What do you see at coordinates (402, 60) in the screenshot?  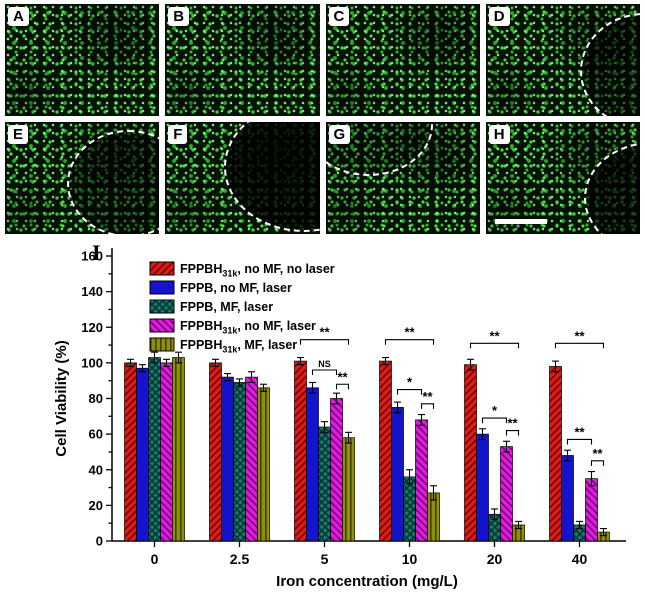 I see `micro-panel-C: C` at bounding box center [402, 60].